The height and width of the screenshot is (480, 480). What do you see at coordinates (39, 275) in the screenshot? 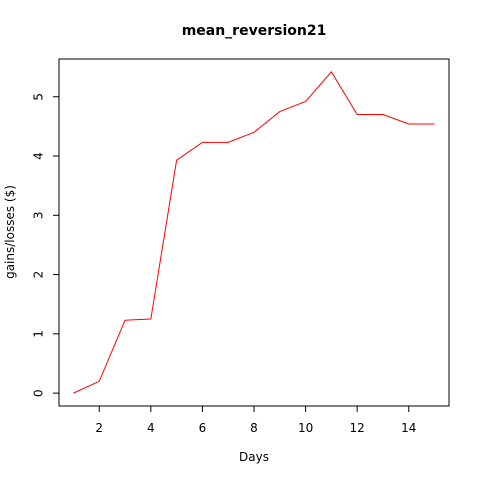
I see `y-tick-label: 2` at bounding box center [39, 275].